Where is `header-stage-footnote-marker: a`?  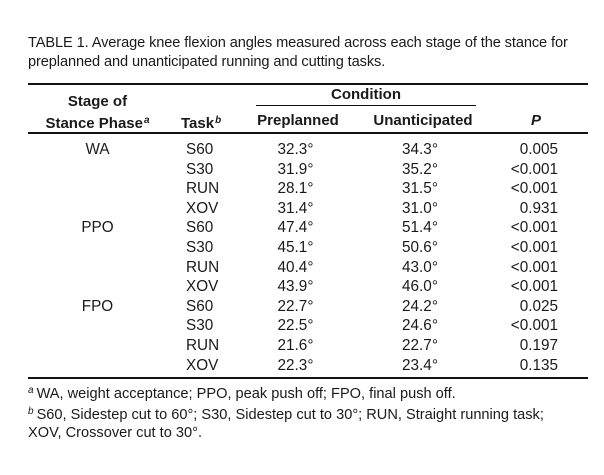 header-stage-footnote-marker: a is located at coordinates (147, 120).